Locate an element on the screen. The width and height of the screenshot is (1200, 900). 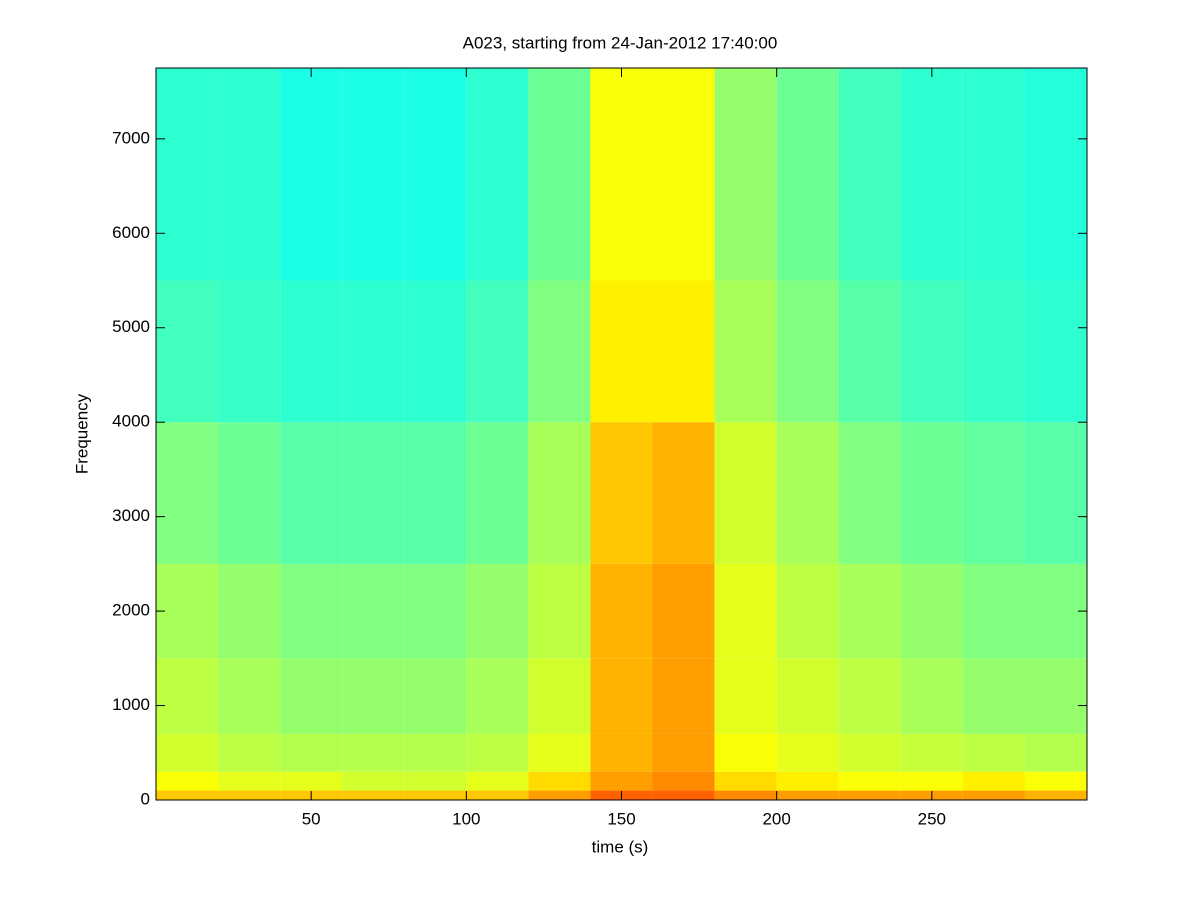
x-tick-label: 250 is located at coordinates (932, 818).